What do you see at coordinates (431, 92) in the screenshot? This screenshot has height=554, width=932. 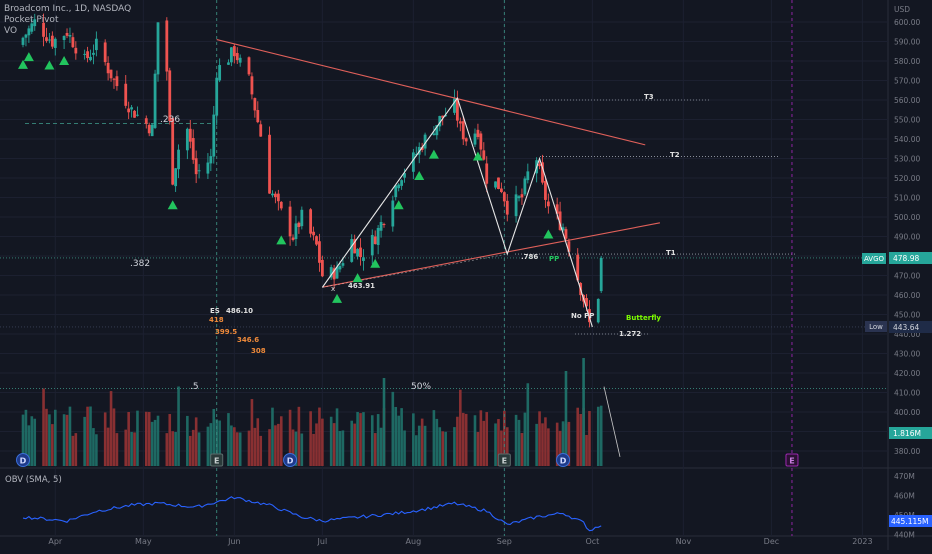 I see `trendline-upper` at bounding box center [431, 92].